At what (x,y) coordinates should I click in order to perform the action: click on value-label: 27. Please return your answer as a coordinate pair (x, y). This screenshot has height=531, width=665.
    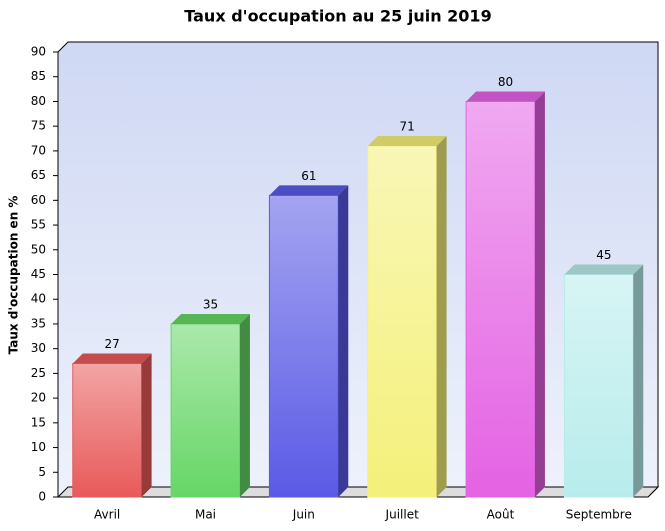
    Looking at the image, I should click on (112, 344).